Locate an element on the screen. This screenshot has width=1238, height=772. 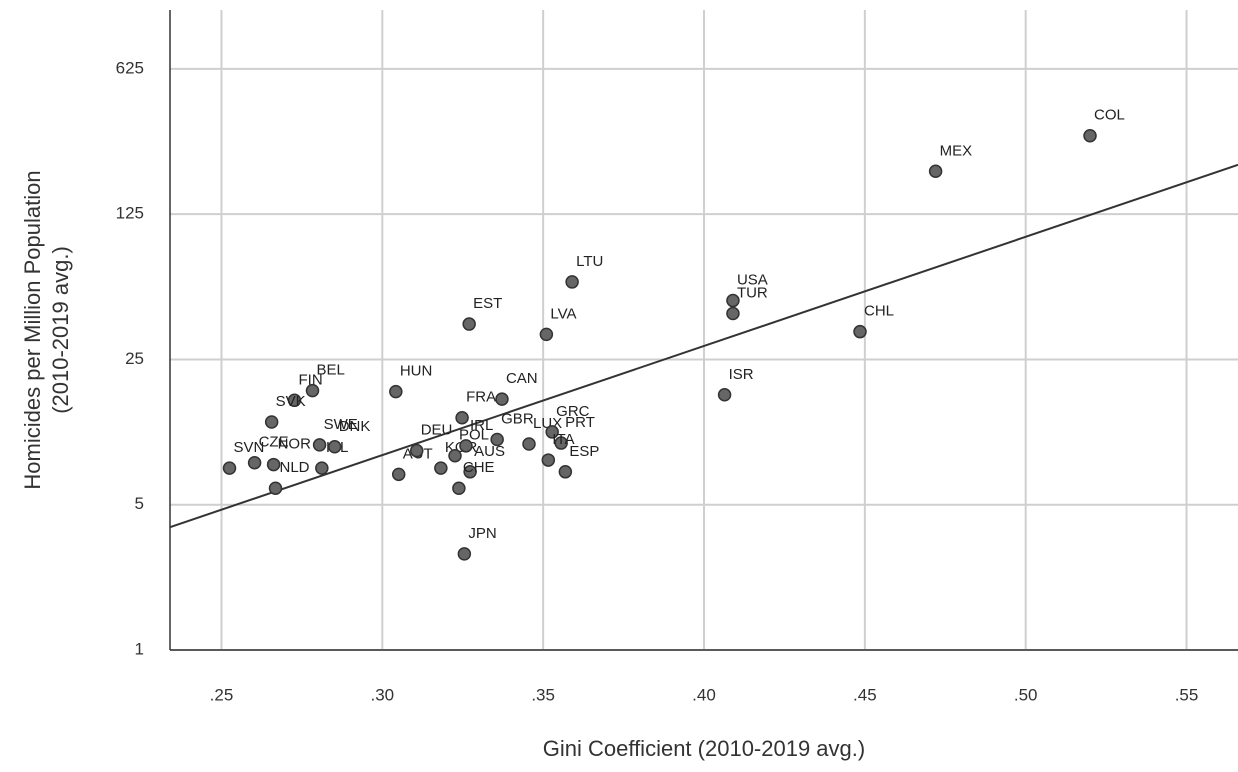
x-tick-label: .30 is located at coordinates (382, 694).